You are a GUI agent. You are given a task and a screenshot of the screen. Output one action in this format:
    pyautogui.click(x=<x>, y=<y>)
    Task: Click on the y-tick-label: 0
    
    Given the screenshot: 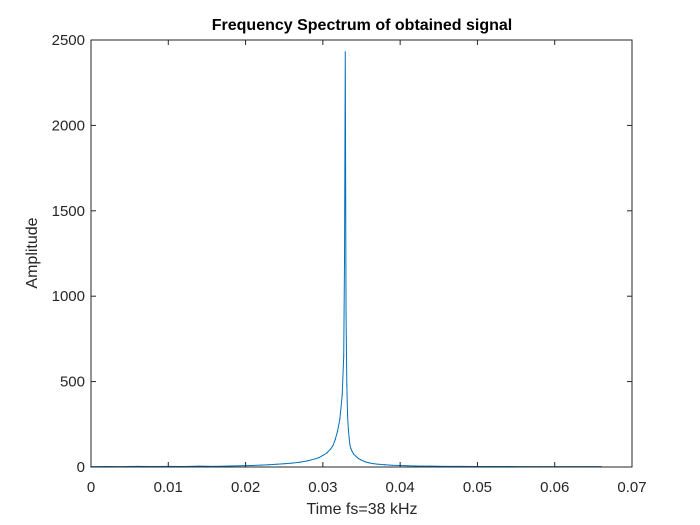 What is the action you would take?
    pyautogui.click(x=81, y=467)
    